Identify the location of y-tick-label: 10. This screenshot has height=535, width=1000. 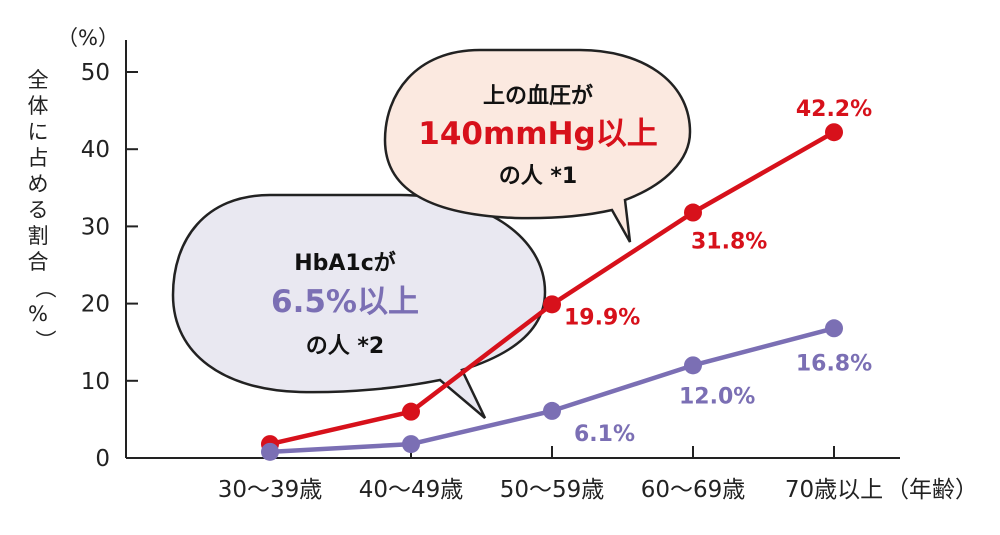
(95, 382).